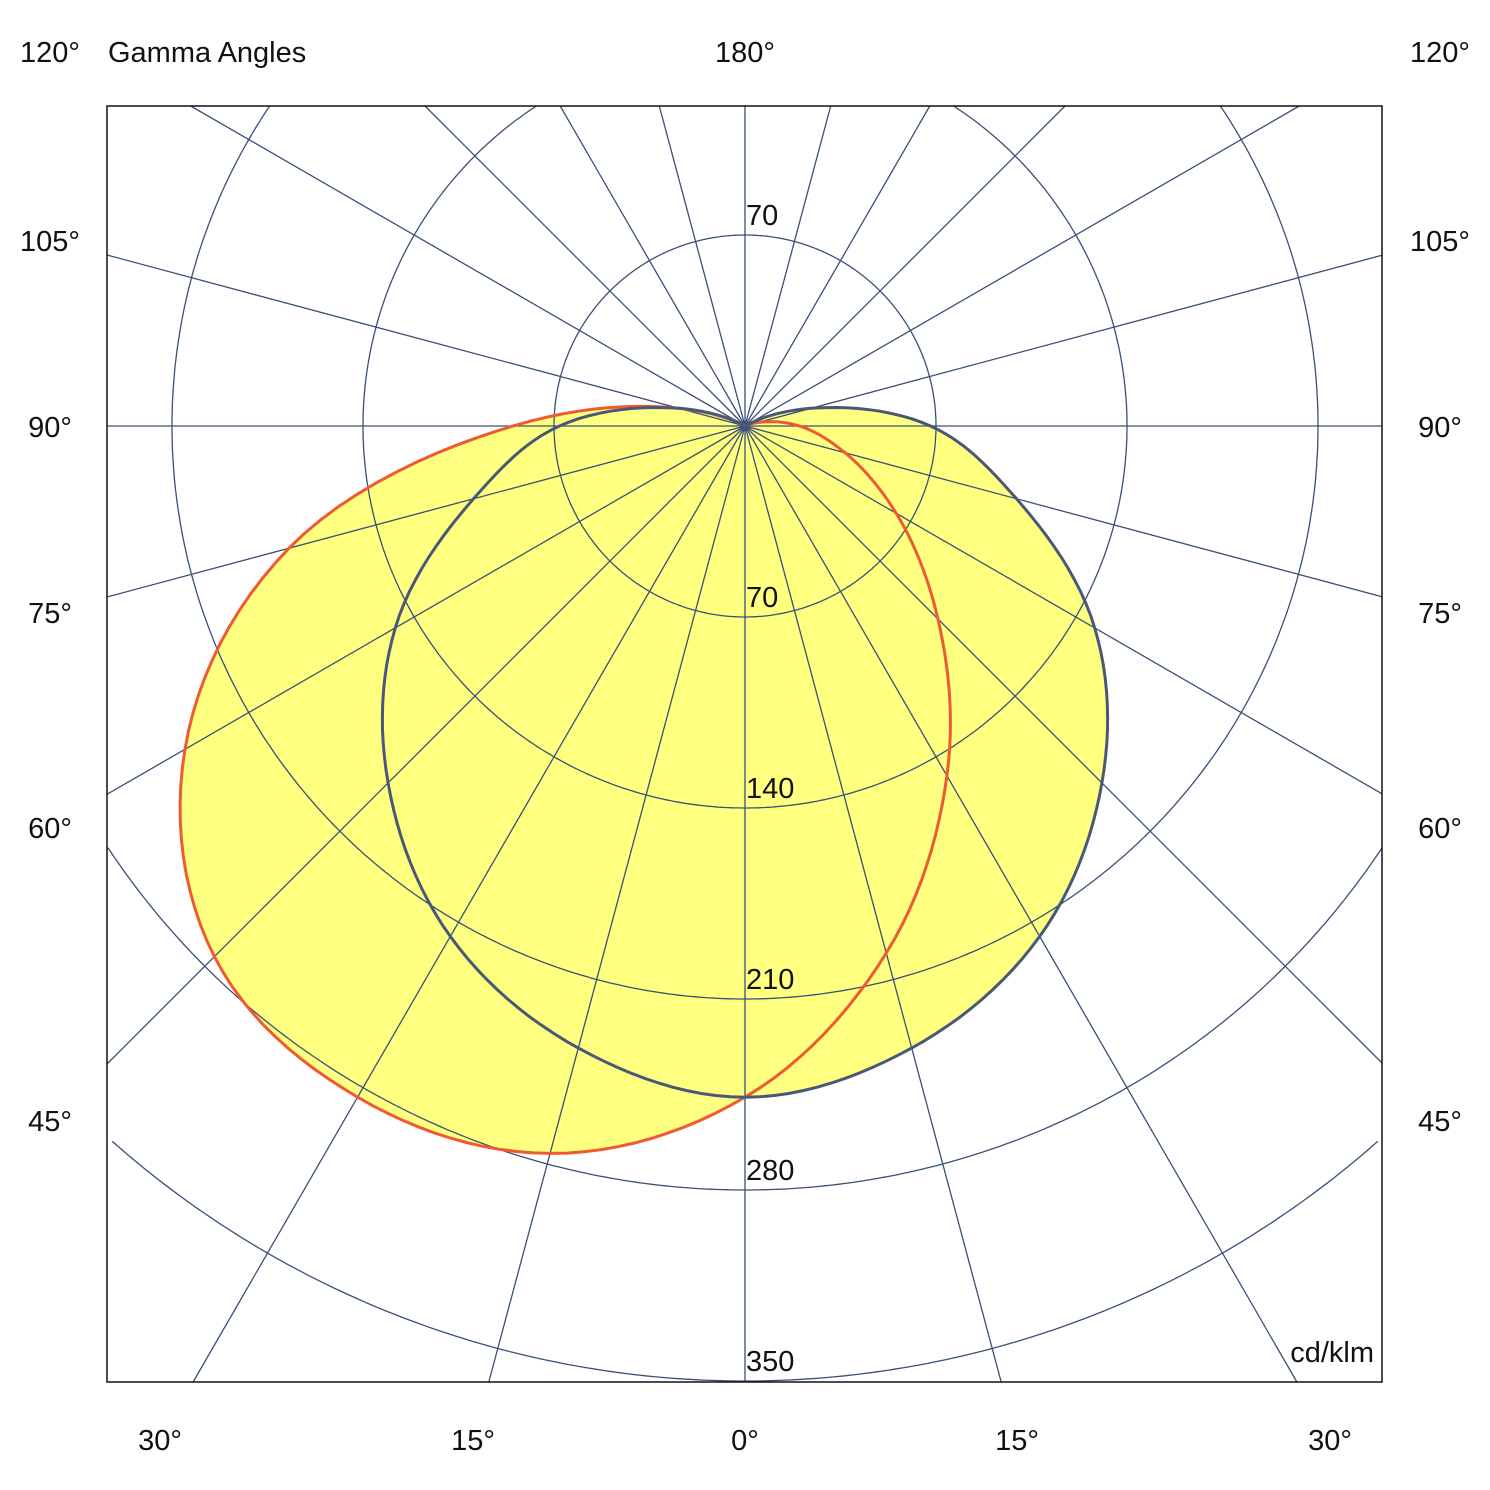 The width and height of the screenshot is (1490, 1490). What do you see at coordinates (50, 428) in the screenshot?
I see `angle-label-left: 90°` at bounding box center [50, 428].